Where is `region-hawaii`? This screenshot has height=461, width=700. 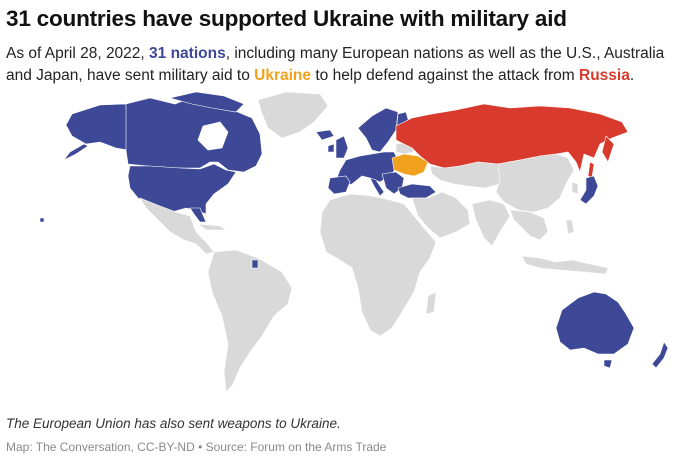
region-hawaii is located at coordinates (42, 220).